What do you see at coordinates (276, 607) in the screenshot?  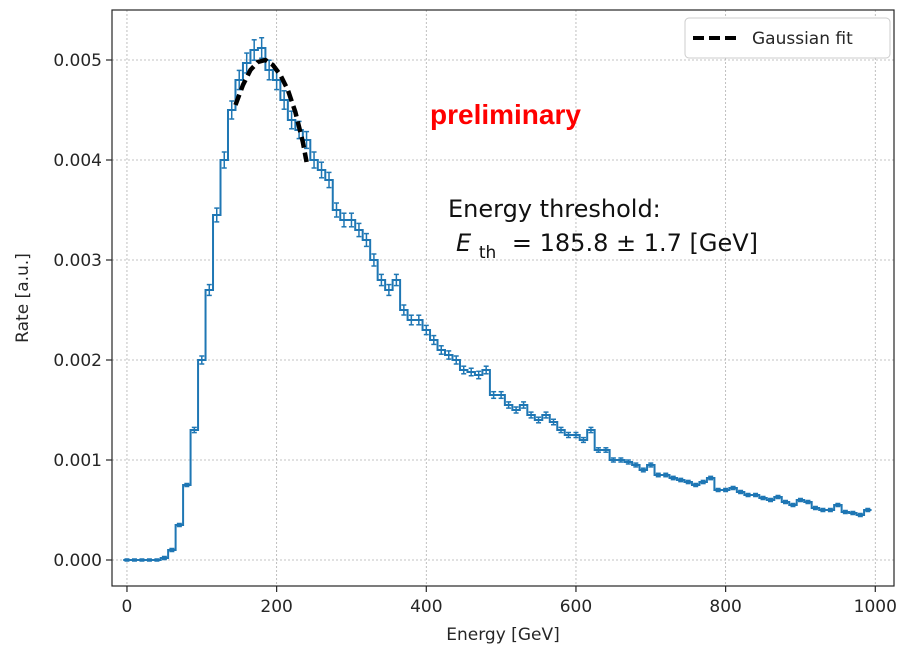 I see `x-tick-label: 200` at bounding box center [276, 607].